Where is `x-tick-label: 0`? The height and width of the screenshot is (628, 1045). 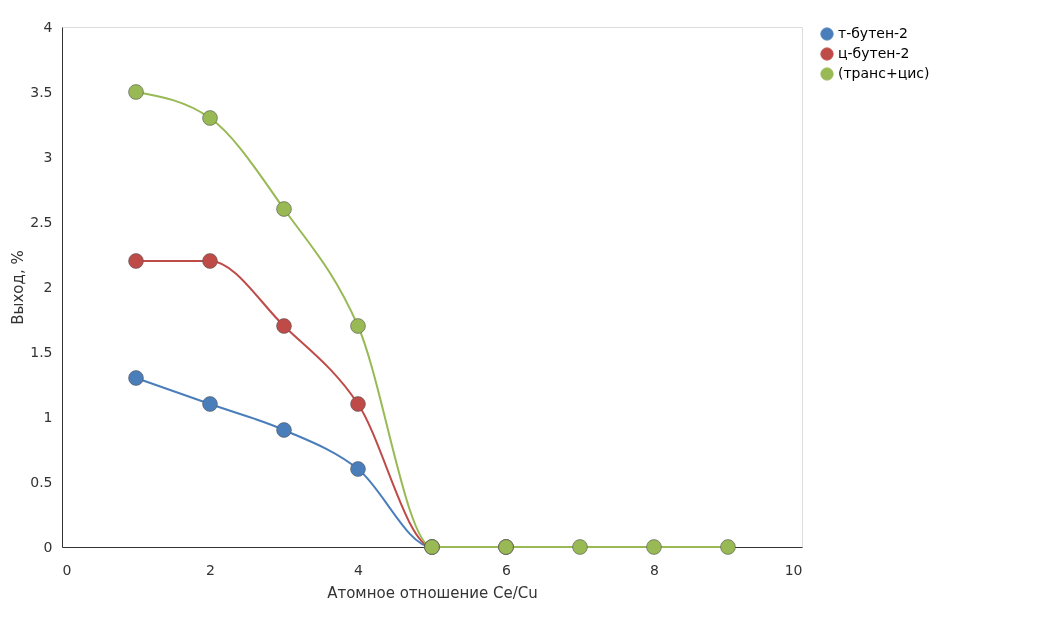
x-tick-label: 0 is located at coordinates (67, 569).